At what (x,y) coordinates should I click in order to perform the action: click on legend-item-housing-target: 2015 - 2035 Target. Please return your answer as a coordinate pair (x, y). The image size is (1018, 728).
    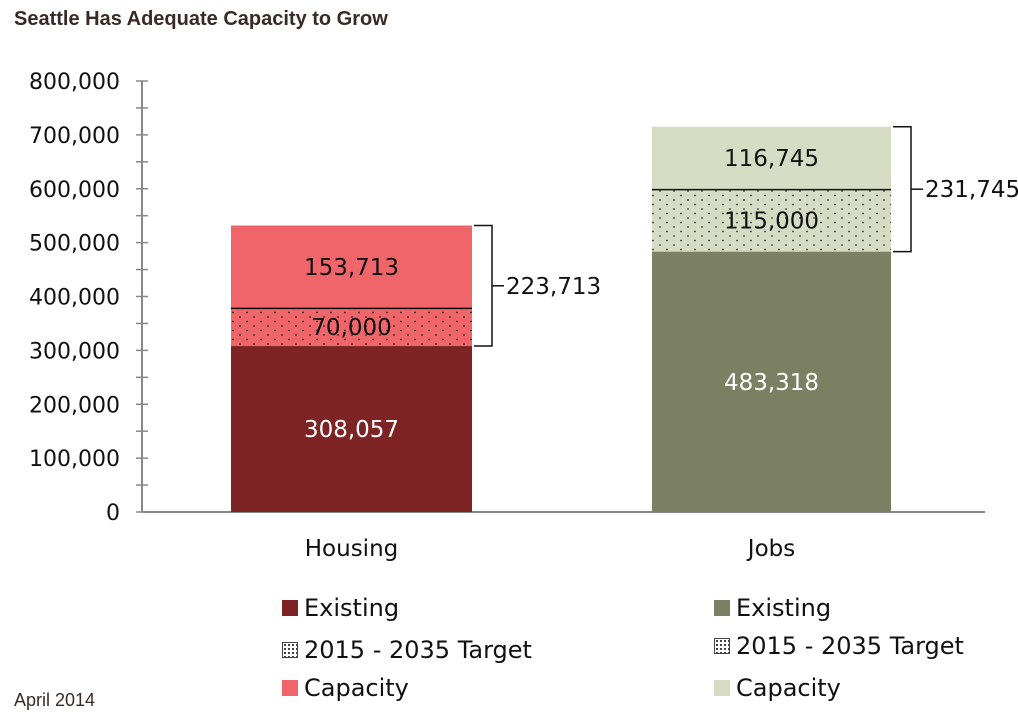
    Looking at the image, I should click on (407, 650).